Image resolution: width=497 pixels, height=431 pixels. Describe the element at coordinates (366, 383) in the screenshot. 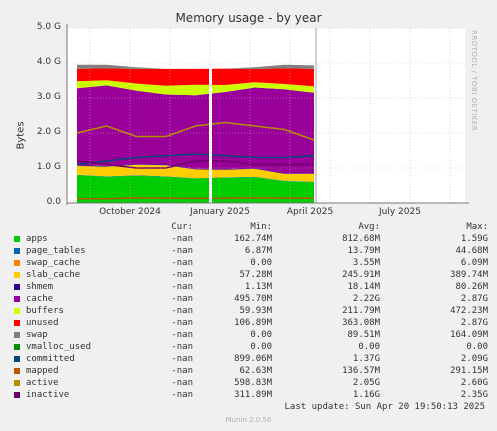

I see `legend-avg: 2.05G` at that location.